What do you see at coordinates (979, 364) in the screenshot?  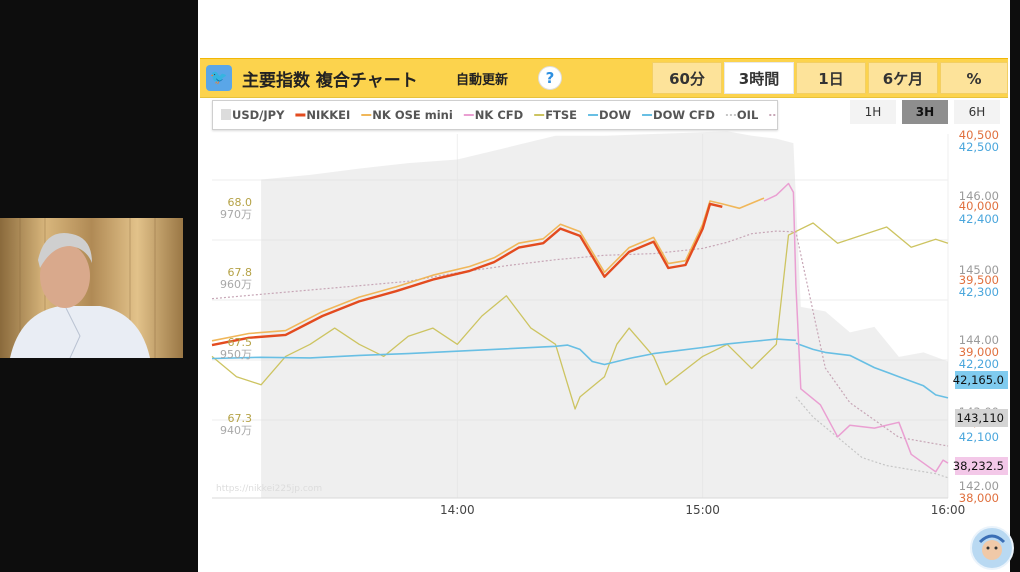 I see `right-axis-dow-tick: 42,200` at bounding box center [979, 364].